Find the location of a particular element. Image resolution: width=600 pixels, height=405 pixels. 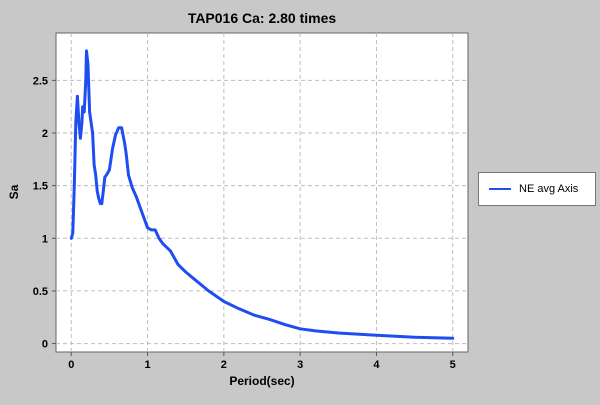

x-tick-label: 2 is located at coordinates (224, 365).